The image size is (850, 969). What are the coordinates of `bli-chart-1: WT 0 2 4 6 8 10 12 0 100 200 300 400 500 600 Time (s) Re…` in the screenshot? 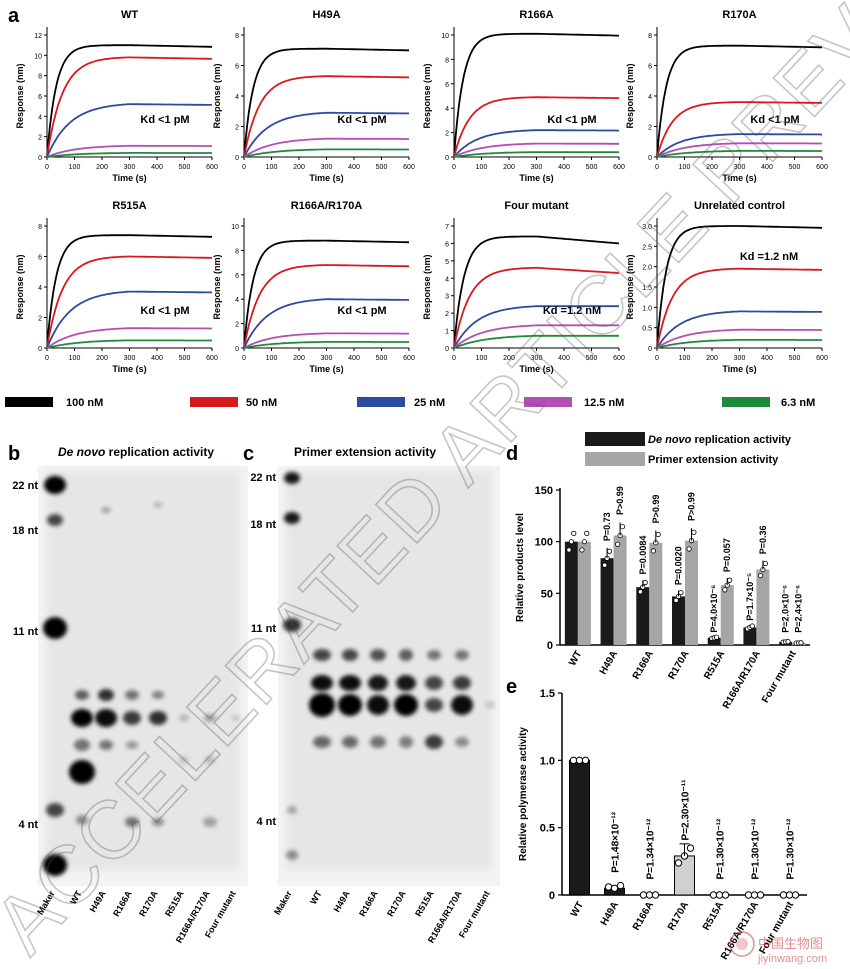 It's located at (116, 96).